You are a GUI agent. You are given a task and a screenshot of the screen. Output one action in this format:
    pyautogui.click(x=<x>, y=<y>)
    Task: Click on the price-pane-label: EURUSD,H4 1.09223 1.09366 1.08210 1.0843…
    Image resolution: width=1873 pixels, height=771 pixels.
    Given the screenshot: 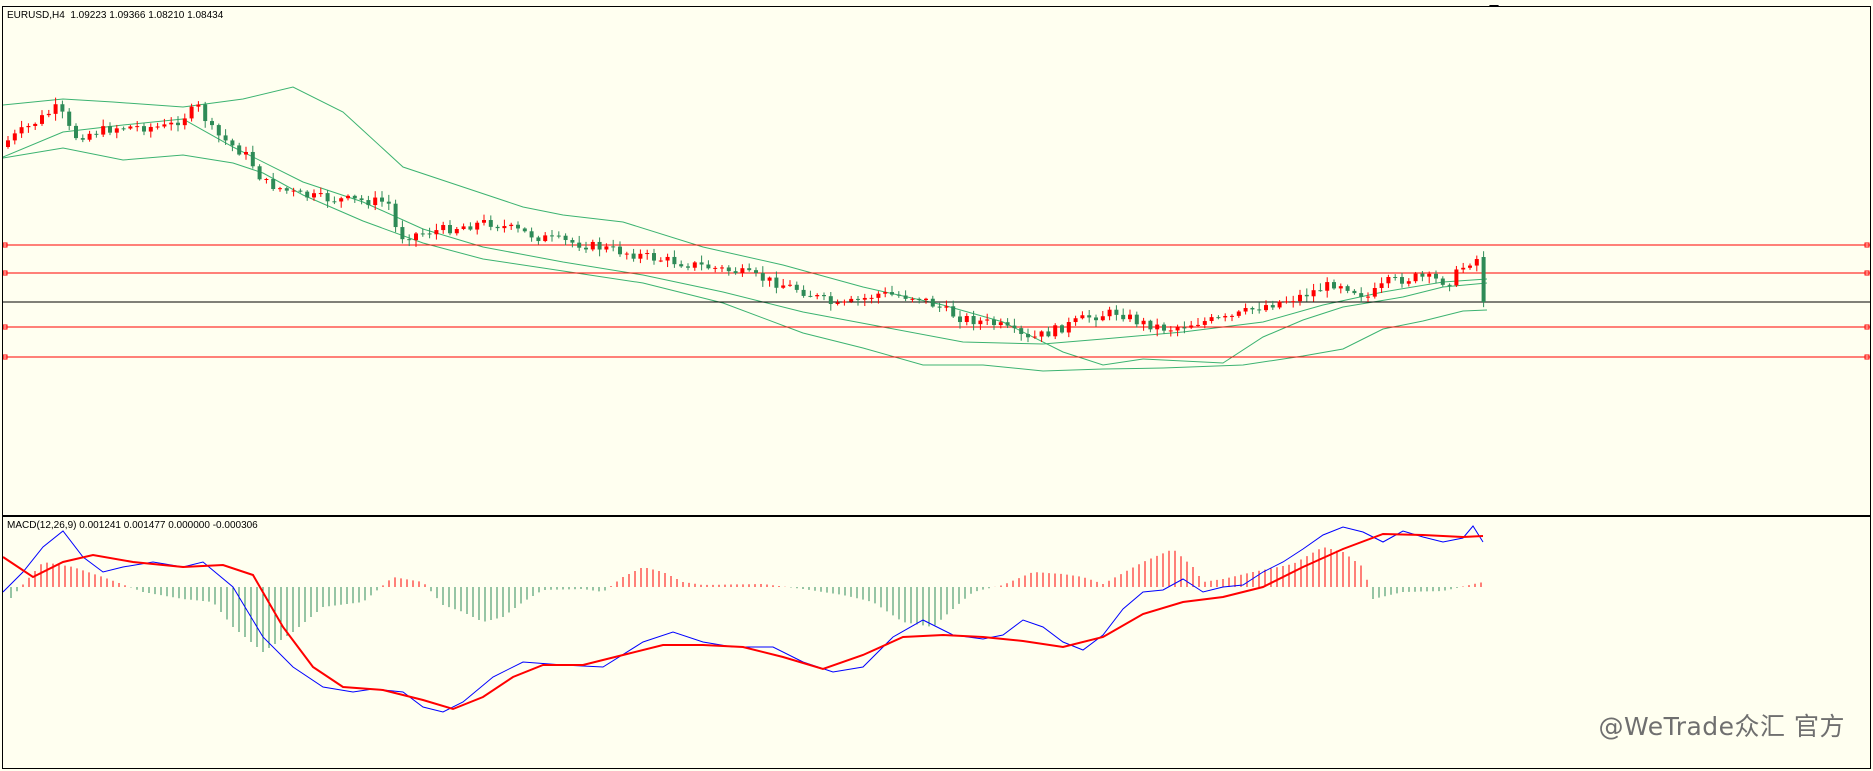 What is the action you would take?
    pyautogui.click(x=115, y=15)
    